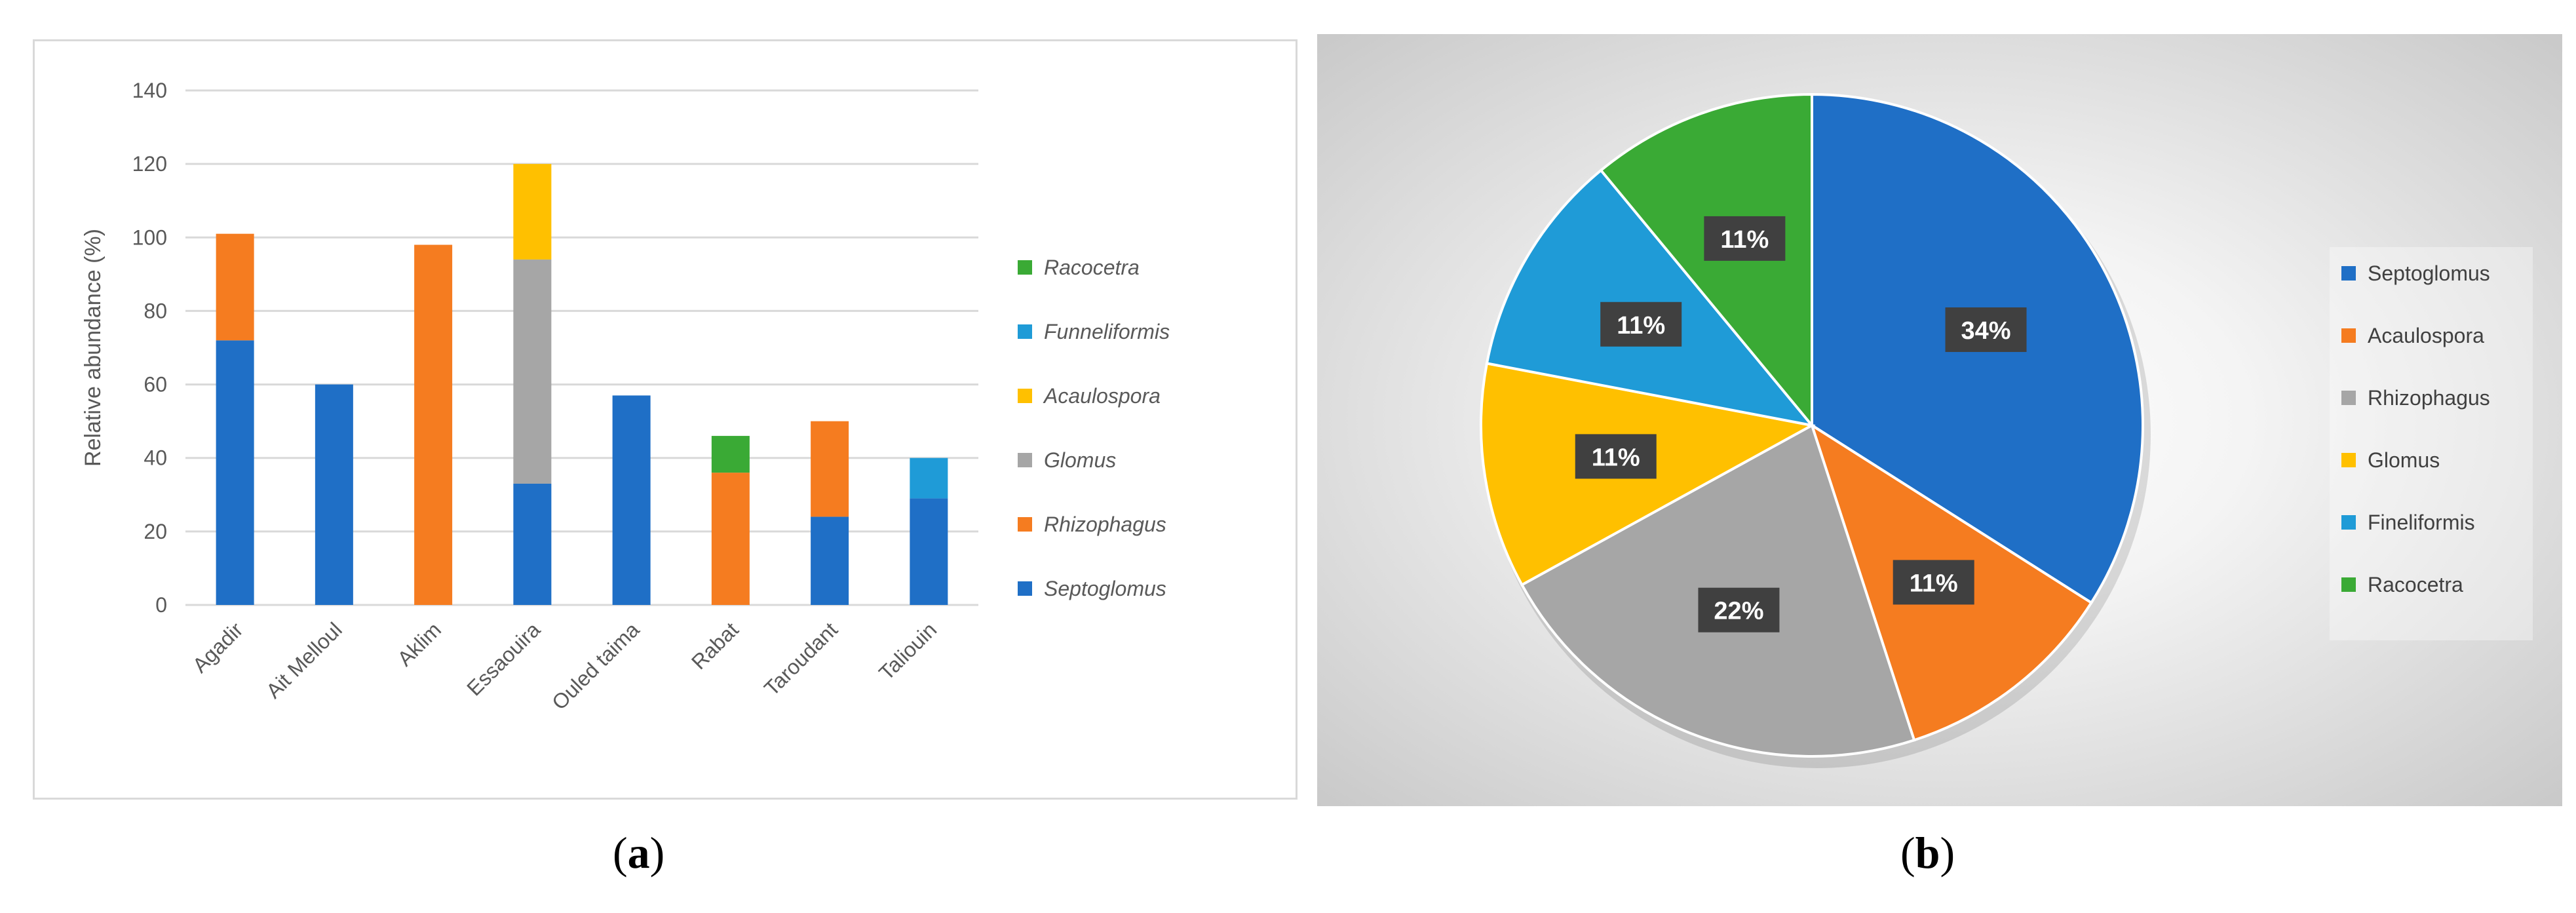 The width and height of the screenshot is (2576, 913). I want to click on y-tick-label: 100, so click(149, 237).